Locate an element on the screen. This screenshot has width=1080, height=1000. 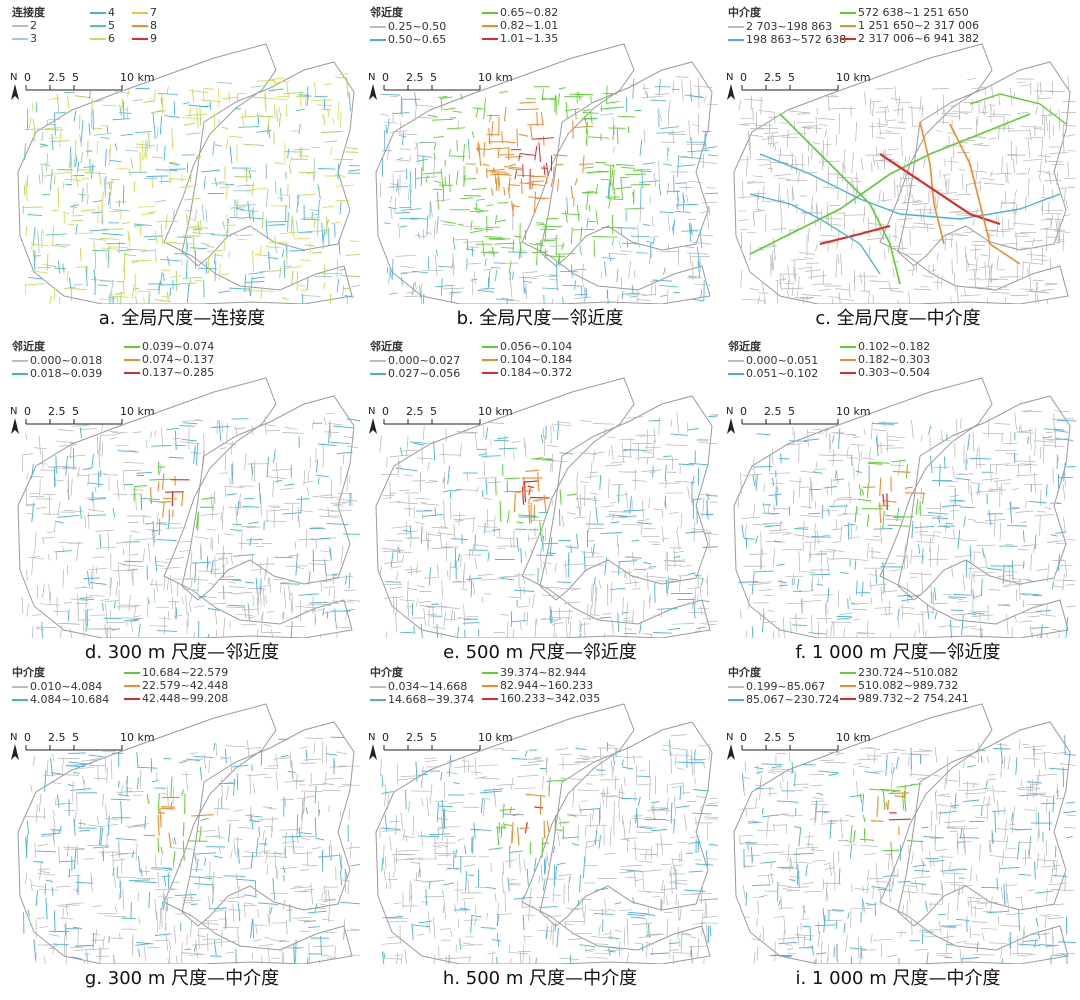
legend-label: 0.184~0.372 is located at coordinates (536, 372).